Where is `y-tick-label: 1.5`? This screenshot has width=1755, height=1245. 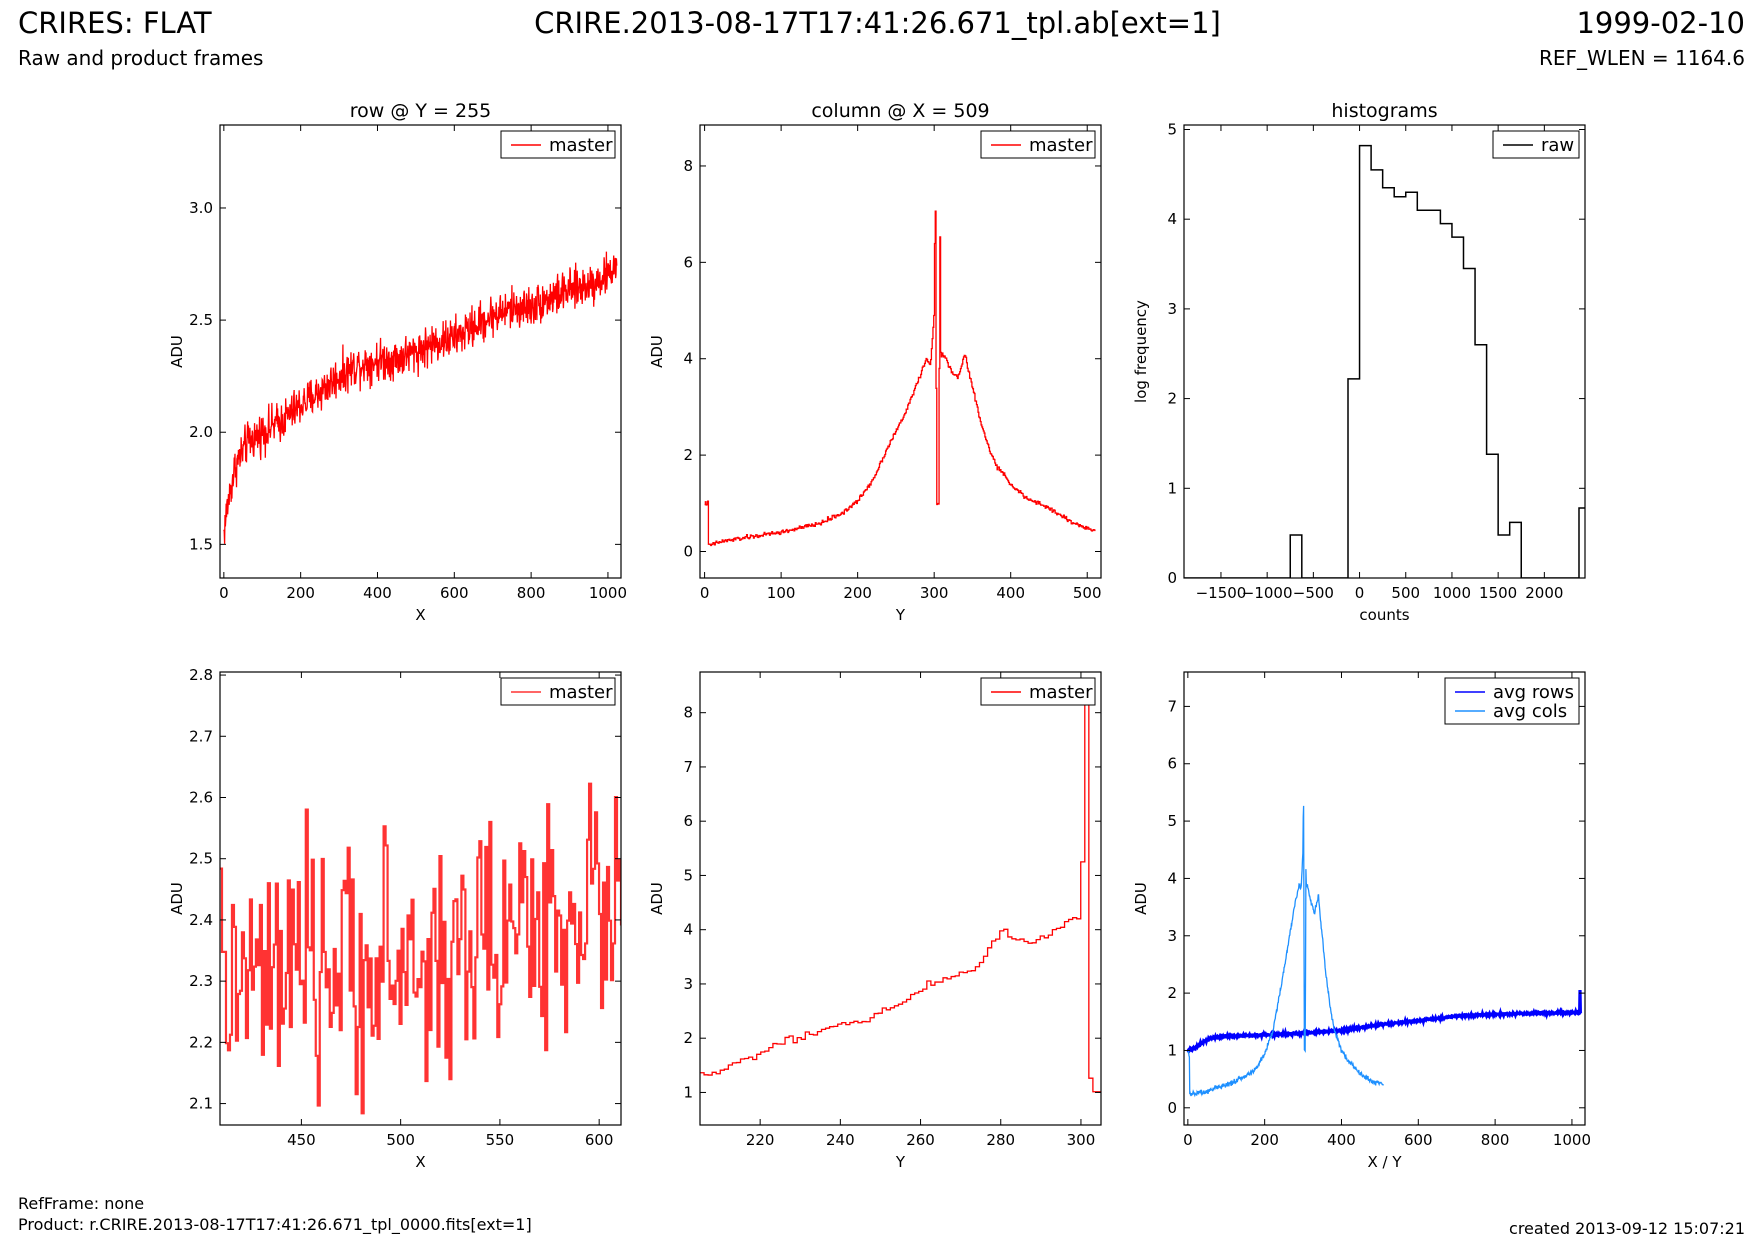 y-tick-label: 1.5 is located at coordinates (201, 544).